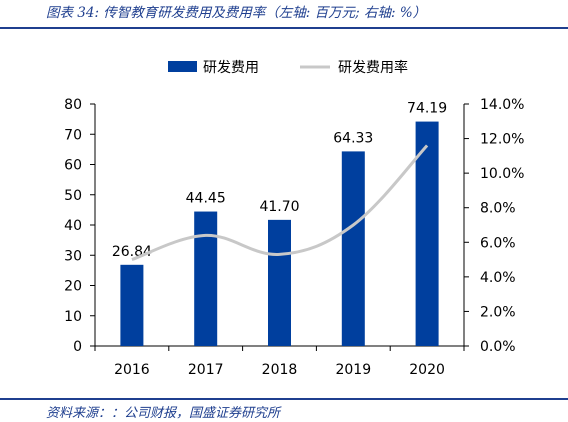 The image size is (568, 422). Describe the element at coordinates (498, 347) in the screenshot. I see `right-tick-label: 0.0%` at that location.